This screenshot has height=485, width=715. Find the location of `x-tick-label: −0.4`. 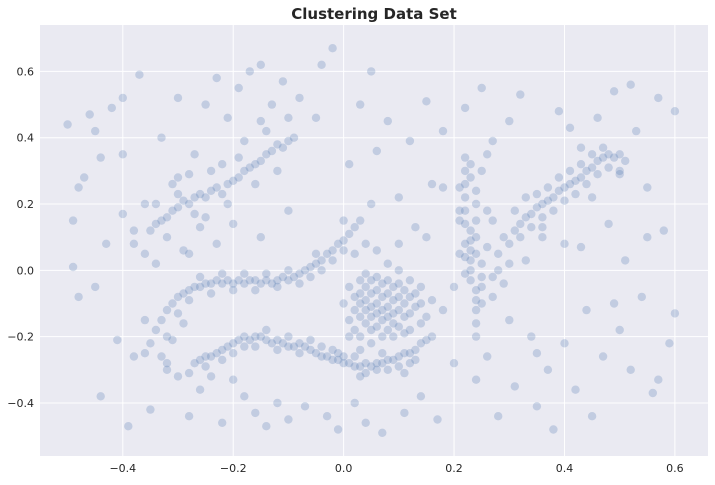

x-tick-label: −0.4 is located at coordinates (122, 468).